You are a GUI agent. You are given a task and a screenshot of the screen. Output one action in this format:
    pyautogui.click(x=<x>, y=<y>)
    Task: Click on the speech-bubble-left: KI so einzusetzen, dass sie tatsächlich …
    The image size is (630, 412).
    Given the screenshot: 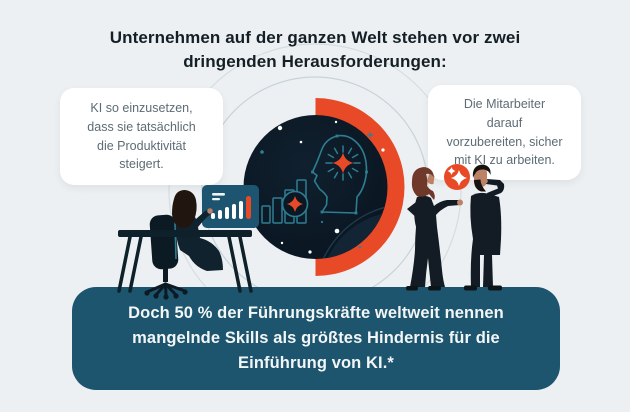 What is the action you would take?
    pyautogui.click(x=141, y=136)
    